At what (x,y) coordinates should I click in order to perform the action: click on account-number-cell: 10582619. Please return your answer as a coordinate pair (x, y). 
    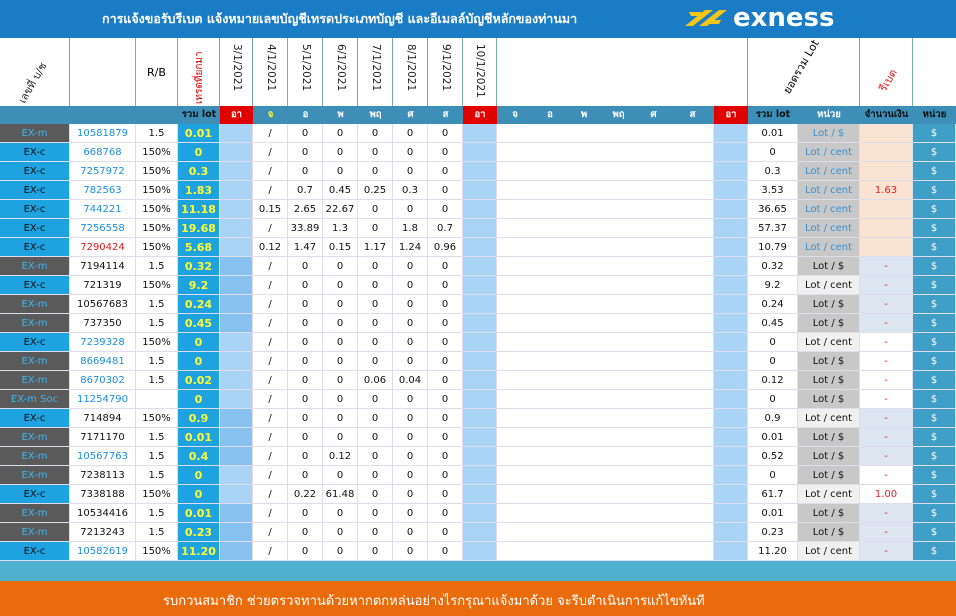
    Looking at the image, I should click on (103, 551).